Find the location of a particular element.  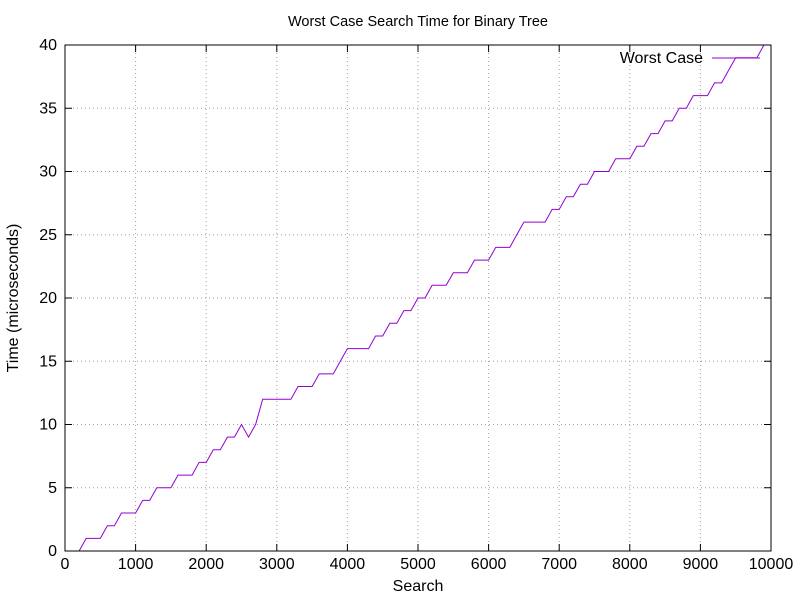

x-tick-label: 0 is located at coordinates (65, 564).